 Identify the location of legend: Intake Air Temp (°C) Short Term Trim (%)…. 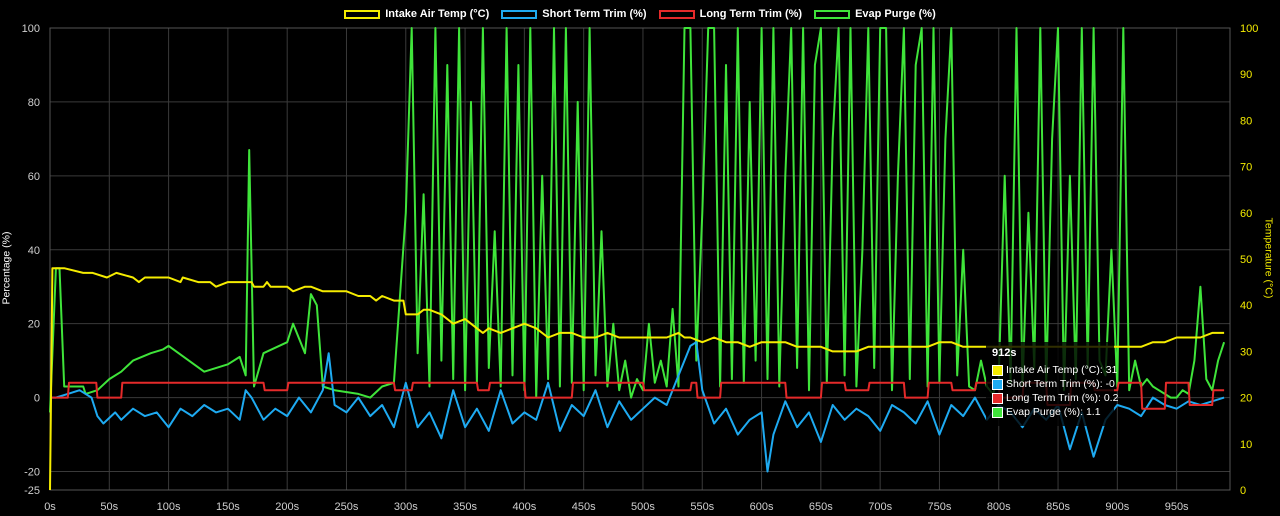
(640, 14).